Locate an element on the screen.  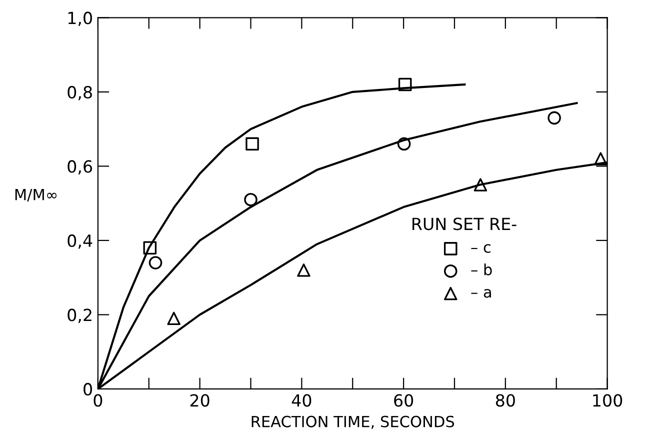
y-tick-label: 0,2 is located at coordinates (80, 315).